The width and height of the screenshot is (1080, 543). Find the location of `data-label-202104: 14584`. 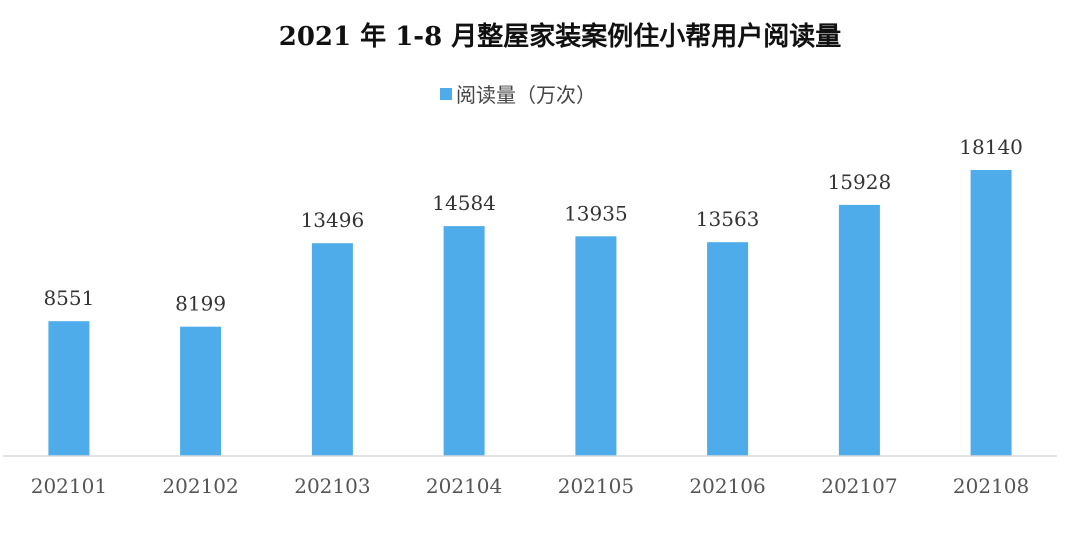

data-label-202104: 14584 is located at coordinates (464, 203).